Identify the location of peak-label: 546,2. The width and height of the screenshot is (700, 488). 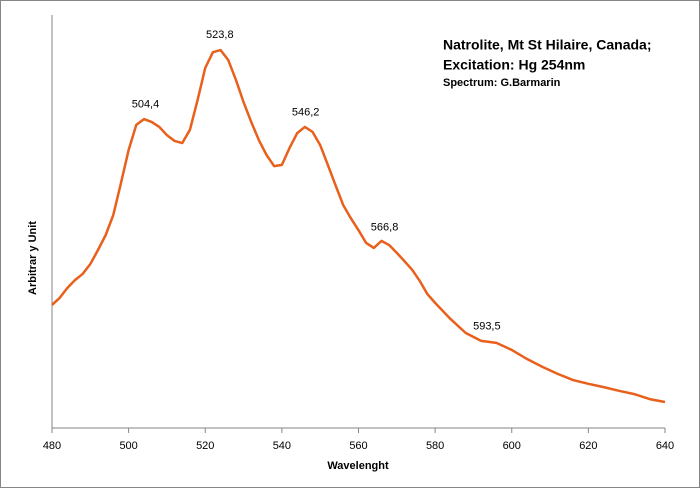
(306, 112).